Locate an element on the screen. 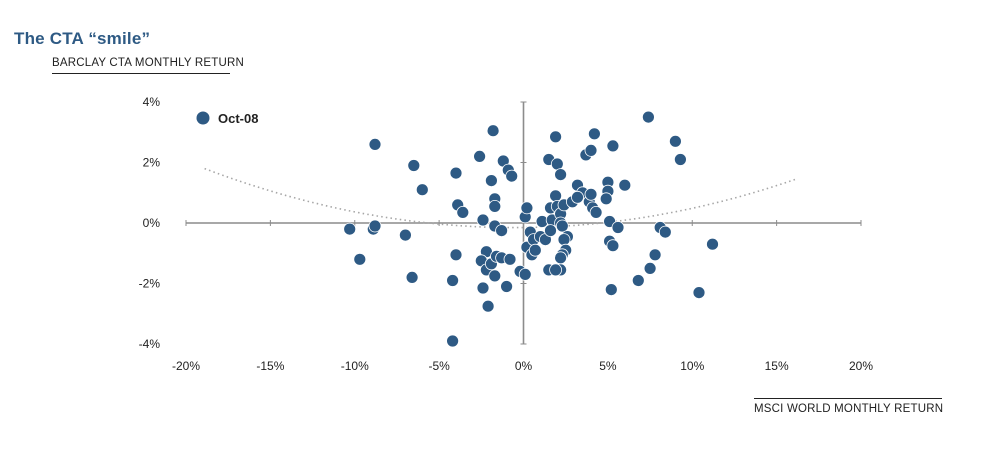 The width and height of the screenshot is (1001, 452). y-tick-label: -4% is located at coordinates (150, 344).